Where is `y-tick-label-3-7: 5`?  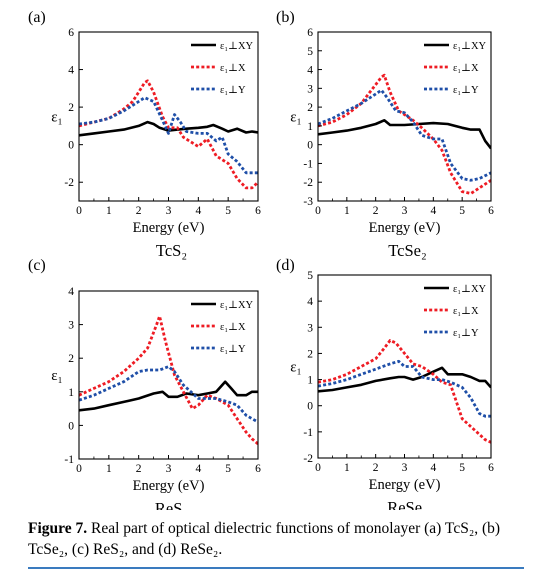 y-tick-label-3-7: 5 is located at coordinates (310, 276).